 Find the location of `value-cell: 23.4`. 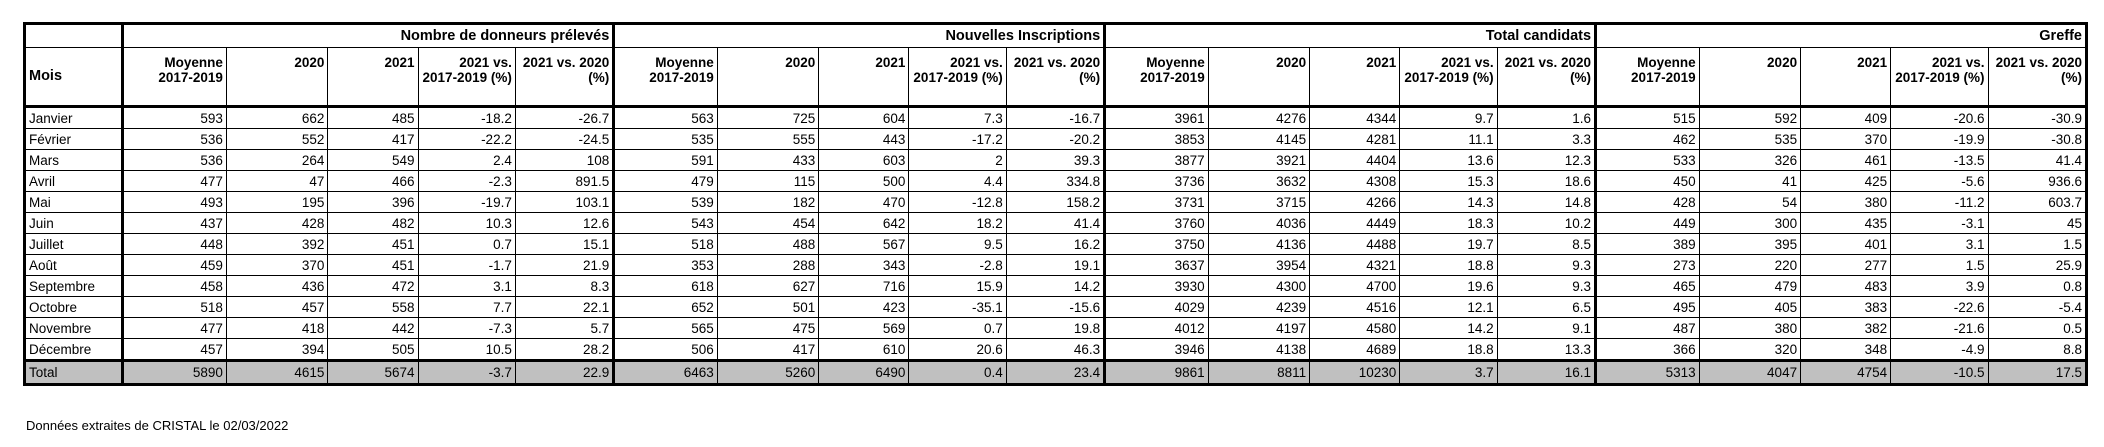

value-cell: 23.4 is located at coordinates (1055, 372).